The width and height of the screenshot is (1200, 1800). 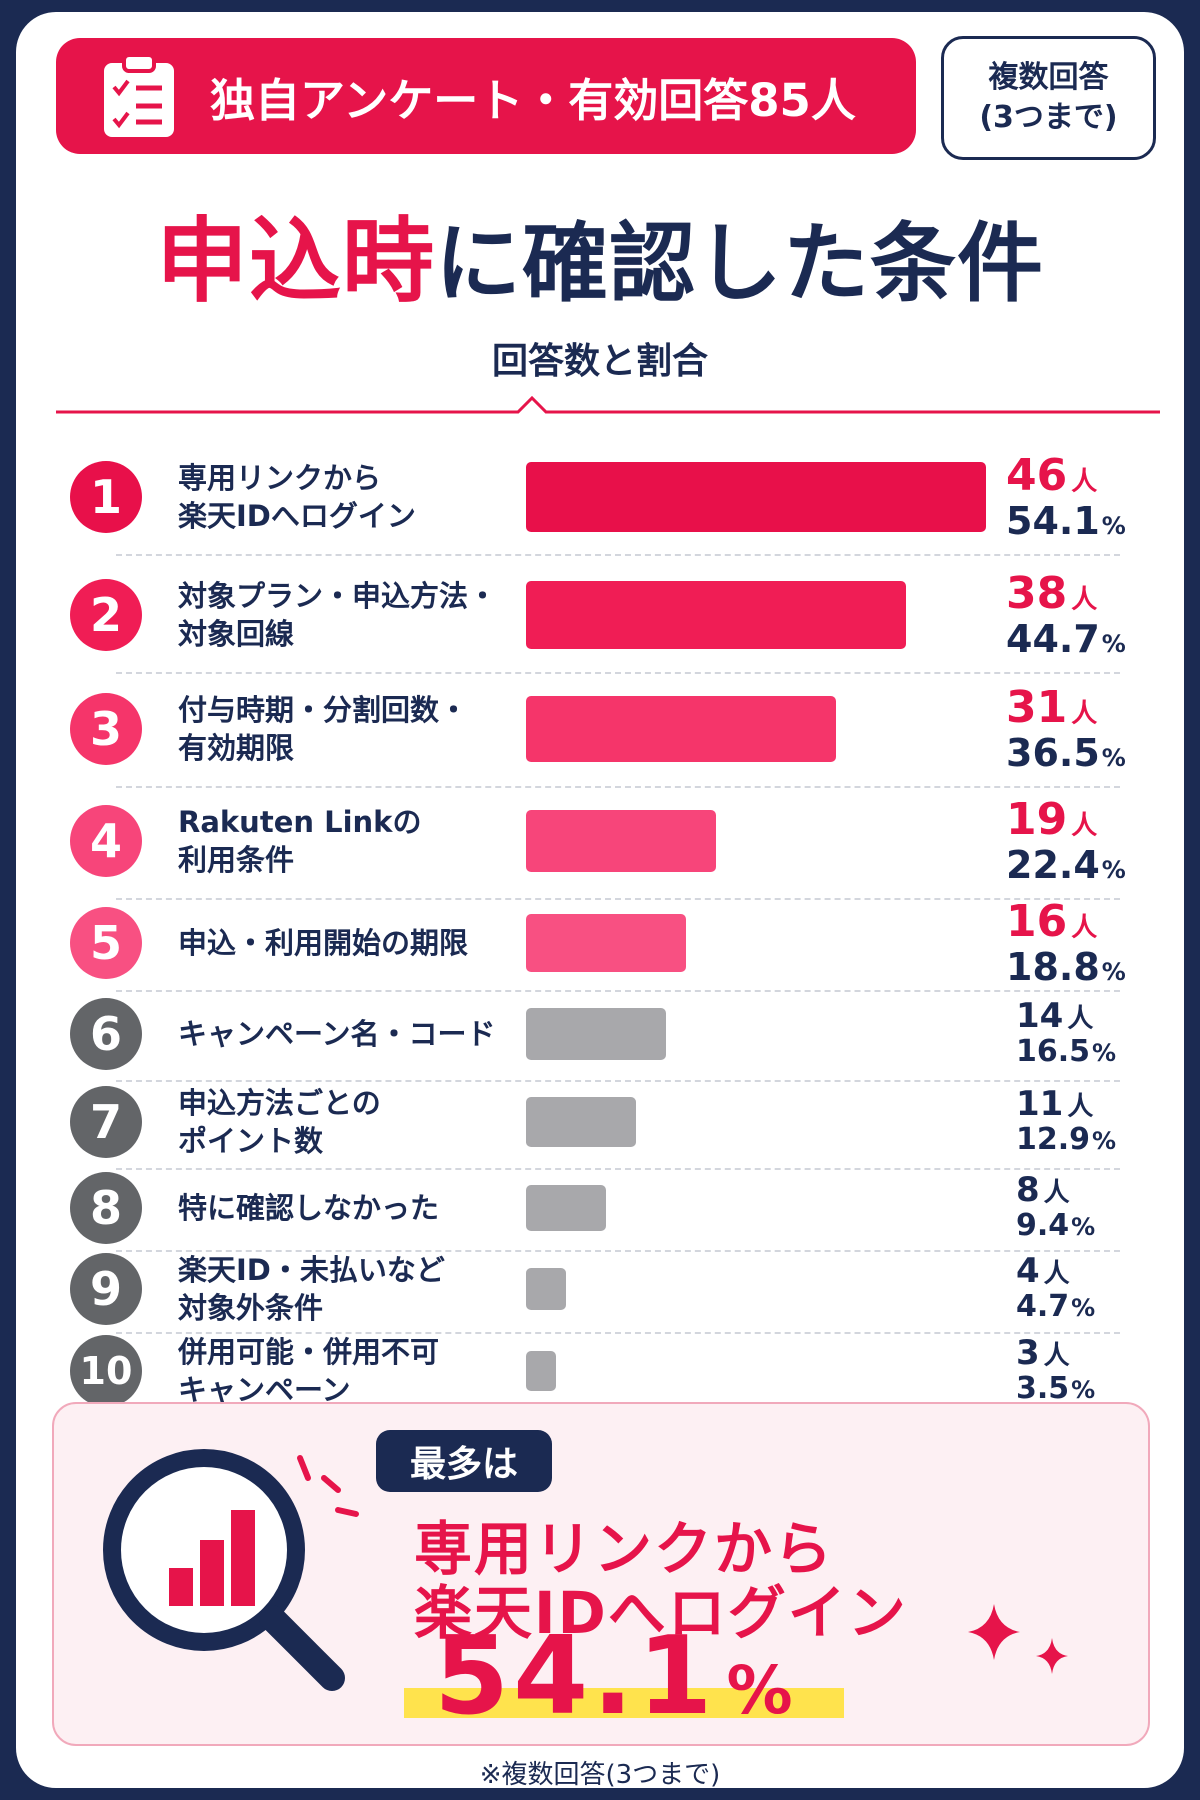 What do you see at coordinates (279, 1122) in the screenshot?
I see `row-label: 申込方法ごとの ポイント数` at bounding box center [279, 1122].